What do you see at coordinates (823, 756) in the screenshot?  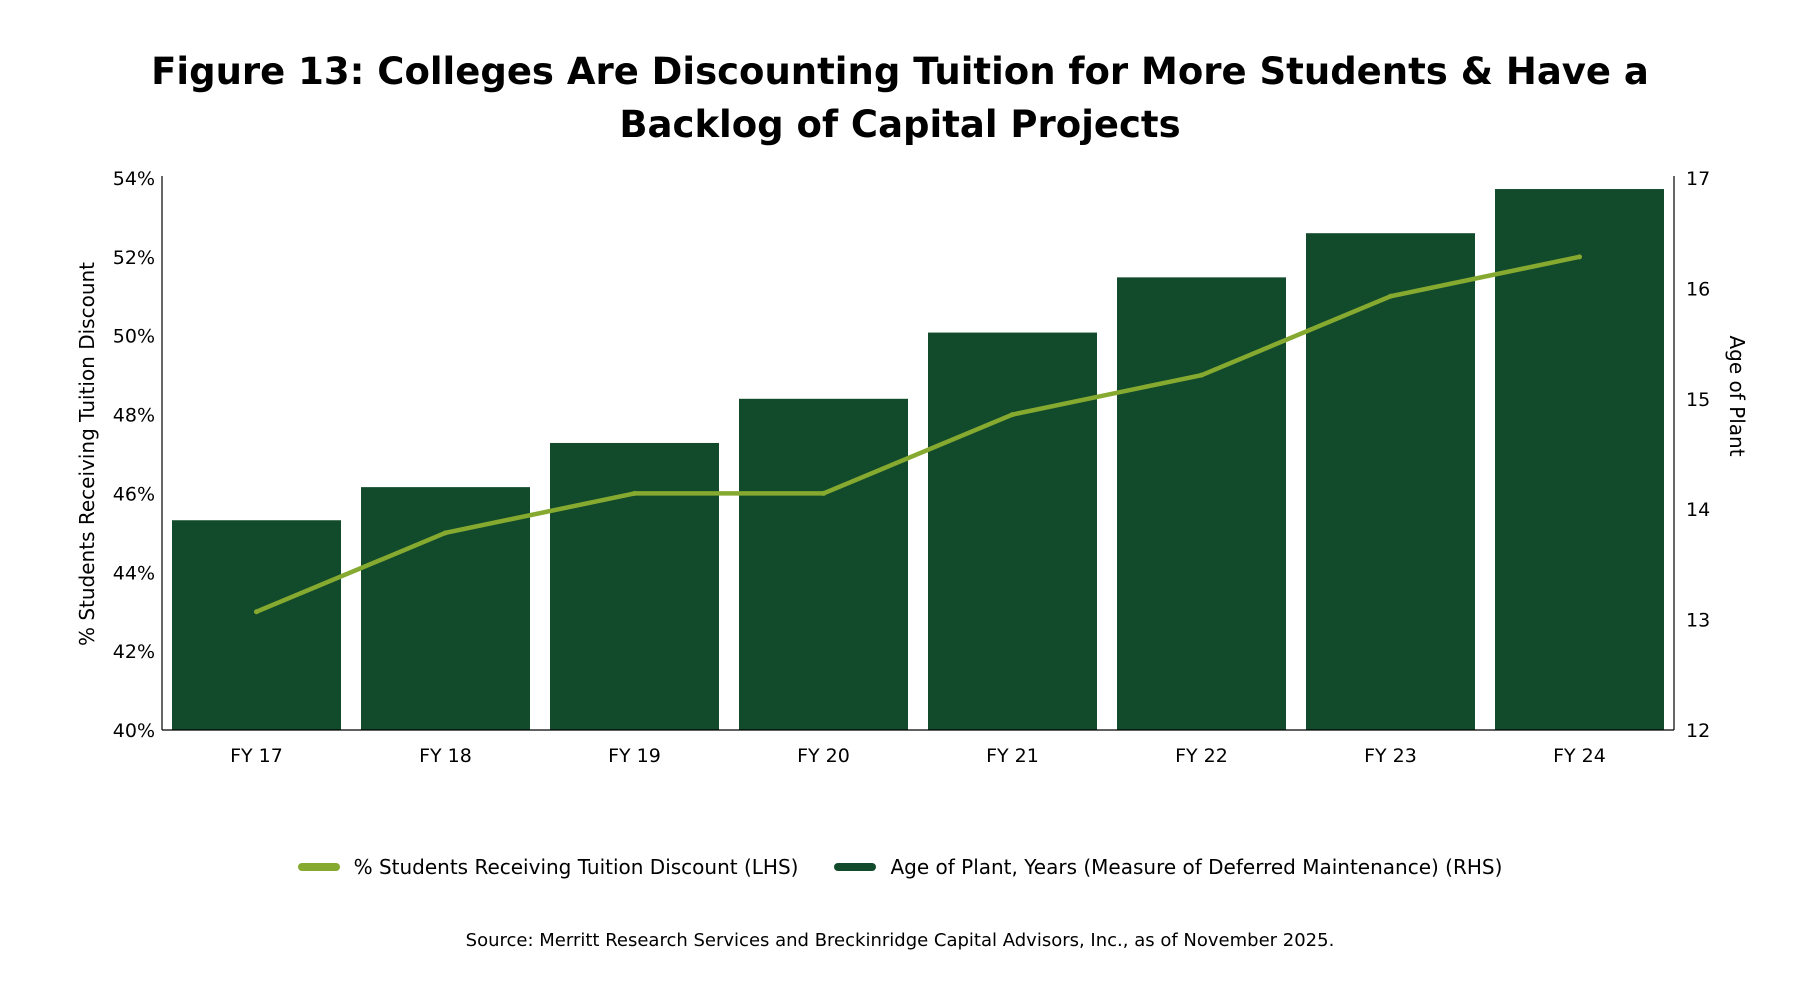 I see `x-tick-label: FY 20` at bounding box center [823, 756].